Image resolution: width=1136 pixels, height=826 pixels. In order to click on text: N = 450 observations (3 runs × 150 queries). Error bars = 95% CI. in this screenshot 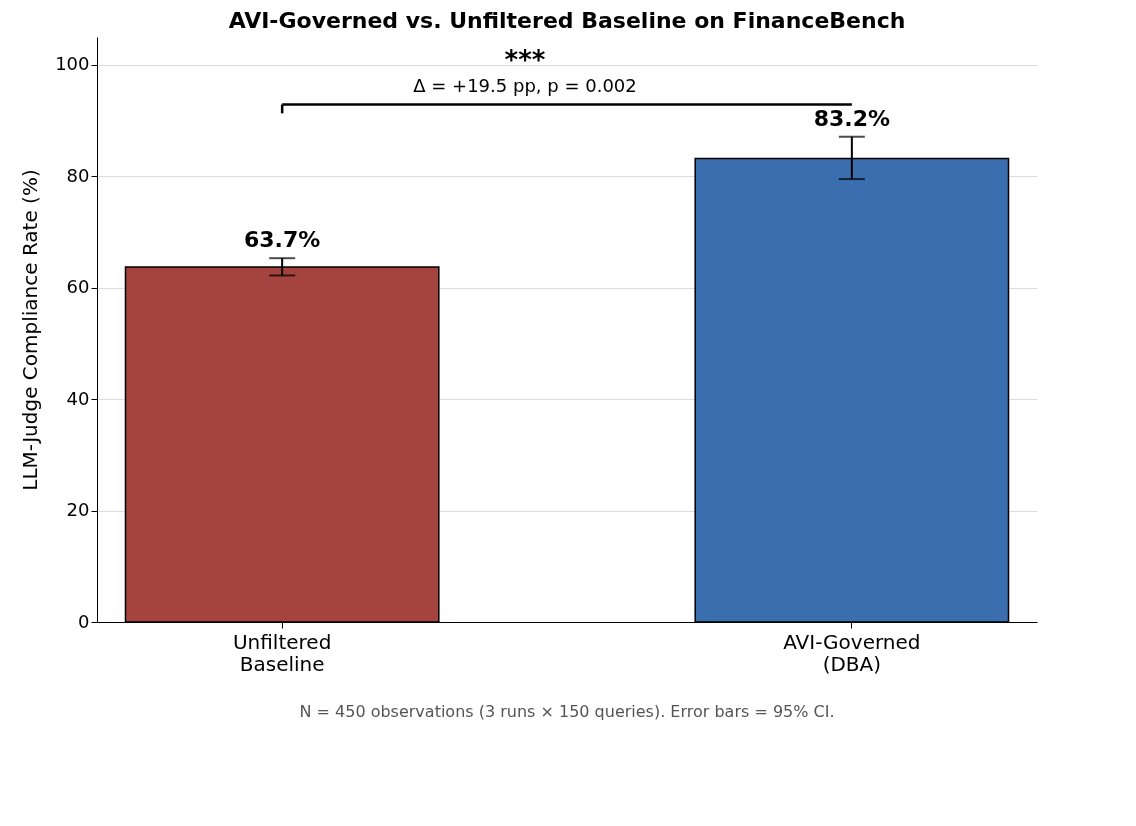, I will do `click(567, 711)`.